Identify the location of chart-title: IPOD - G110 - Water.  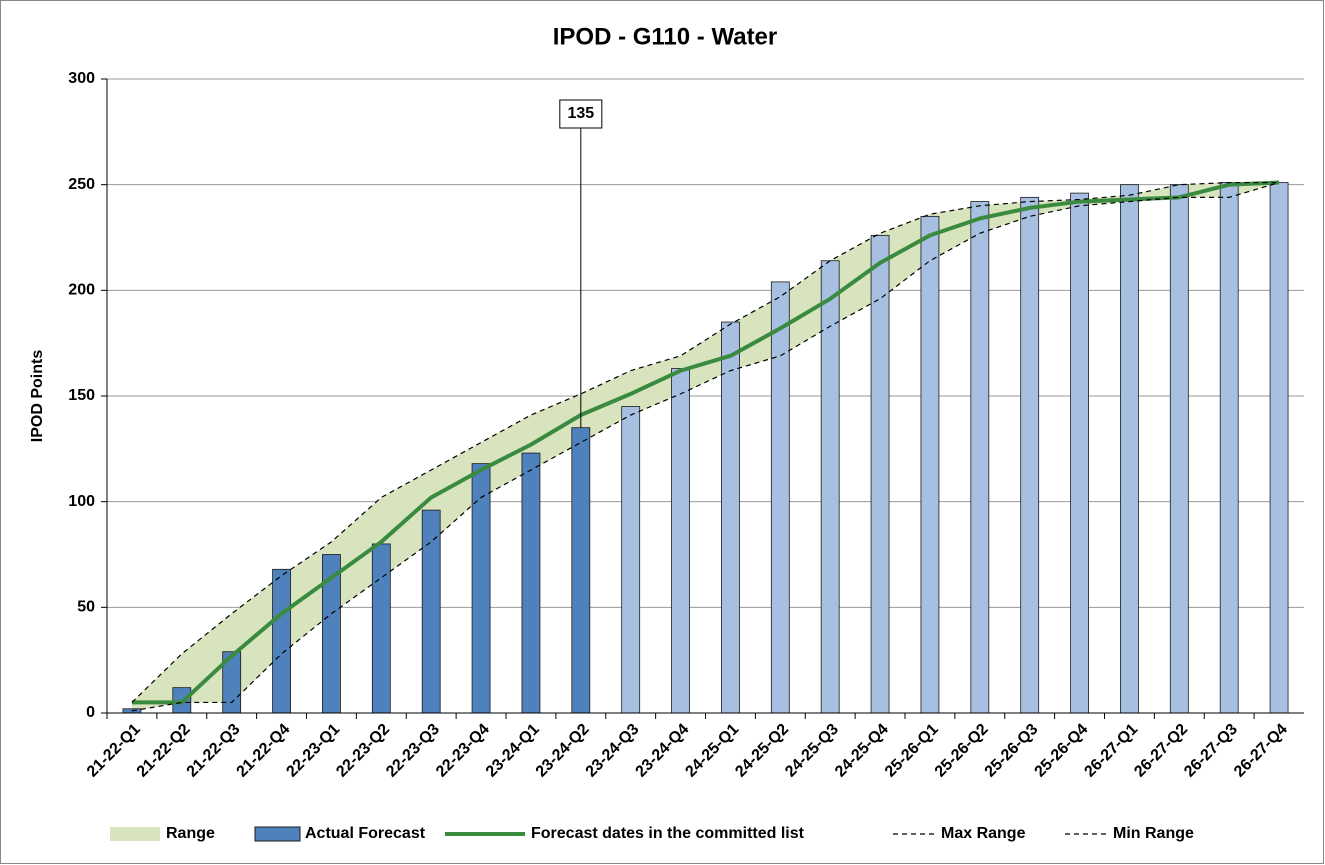
(665, 36).